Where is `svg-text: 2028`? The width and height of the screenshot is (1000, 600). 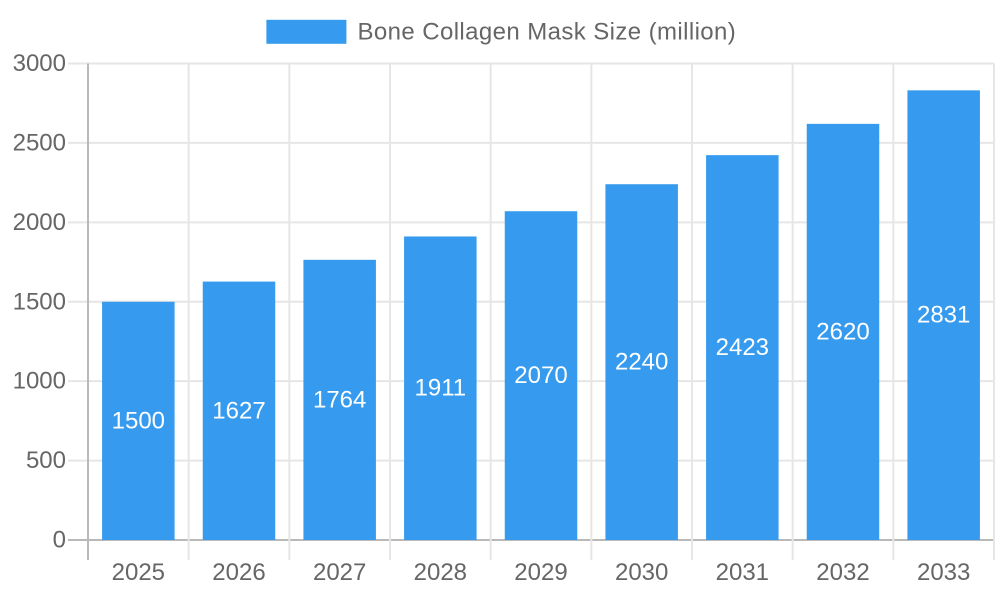 svg-text: 2028 is located at coordinates (440, 572).